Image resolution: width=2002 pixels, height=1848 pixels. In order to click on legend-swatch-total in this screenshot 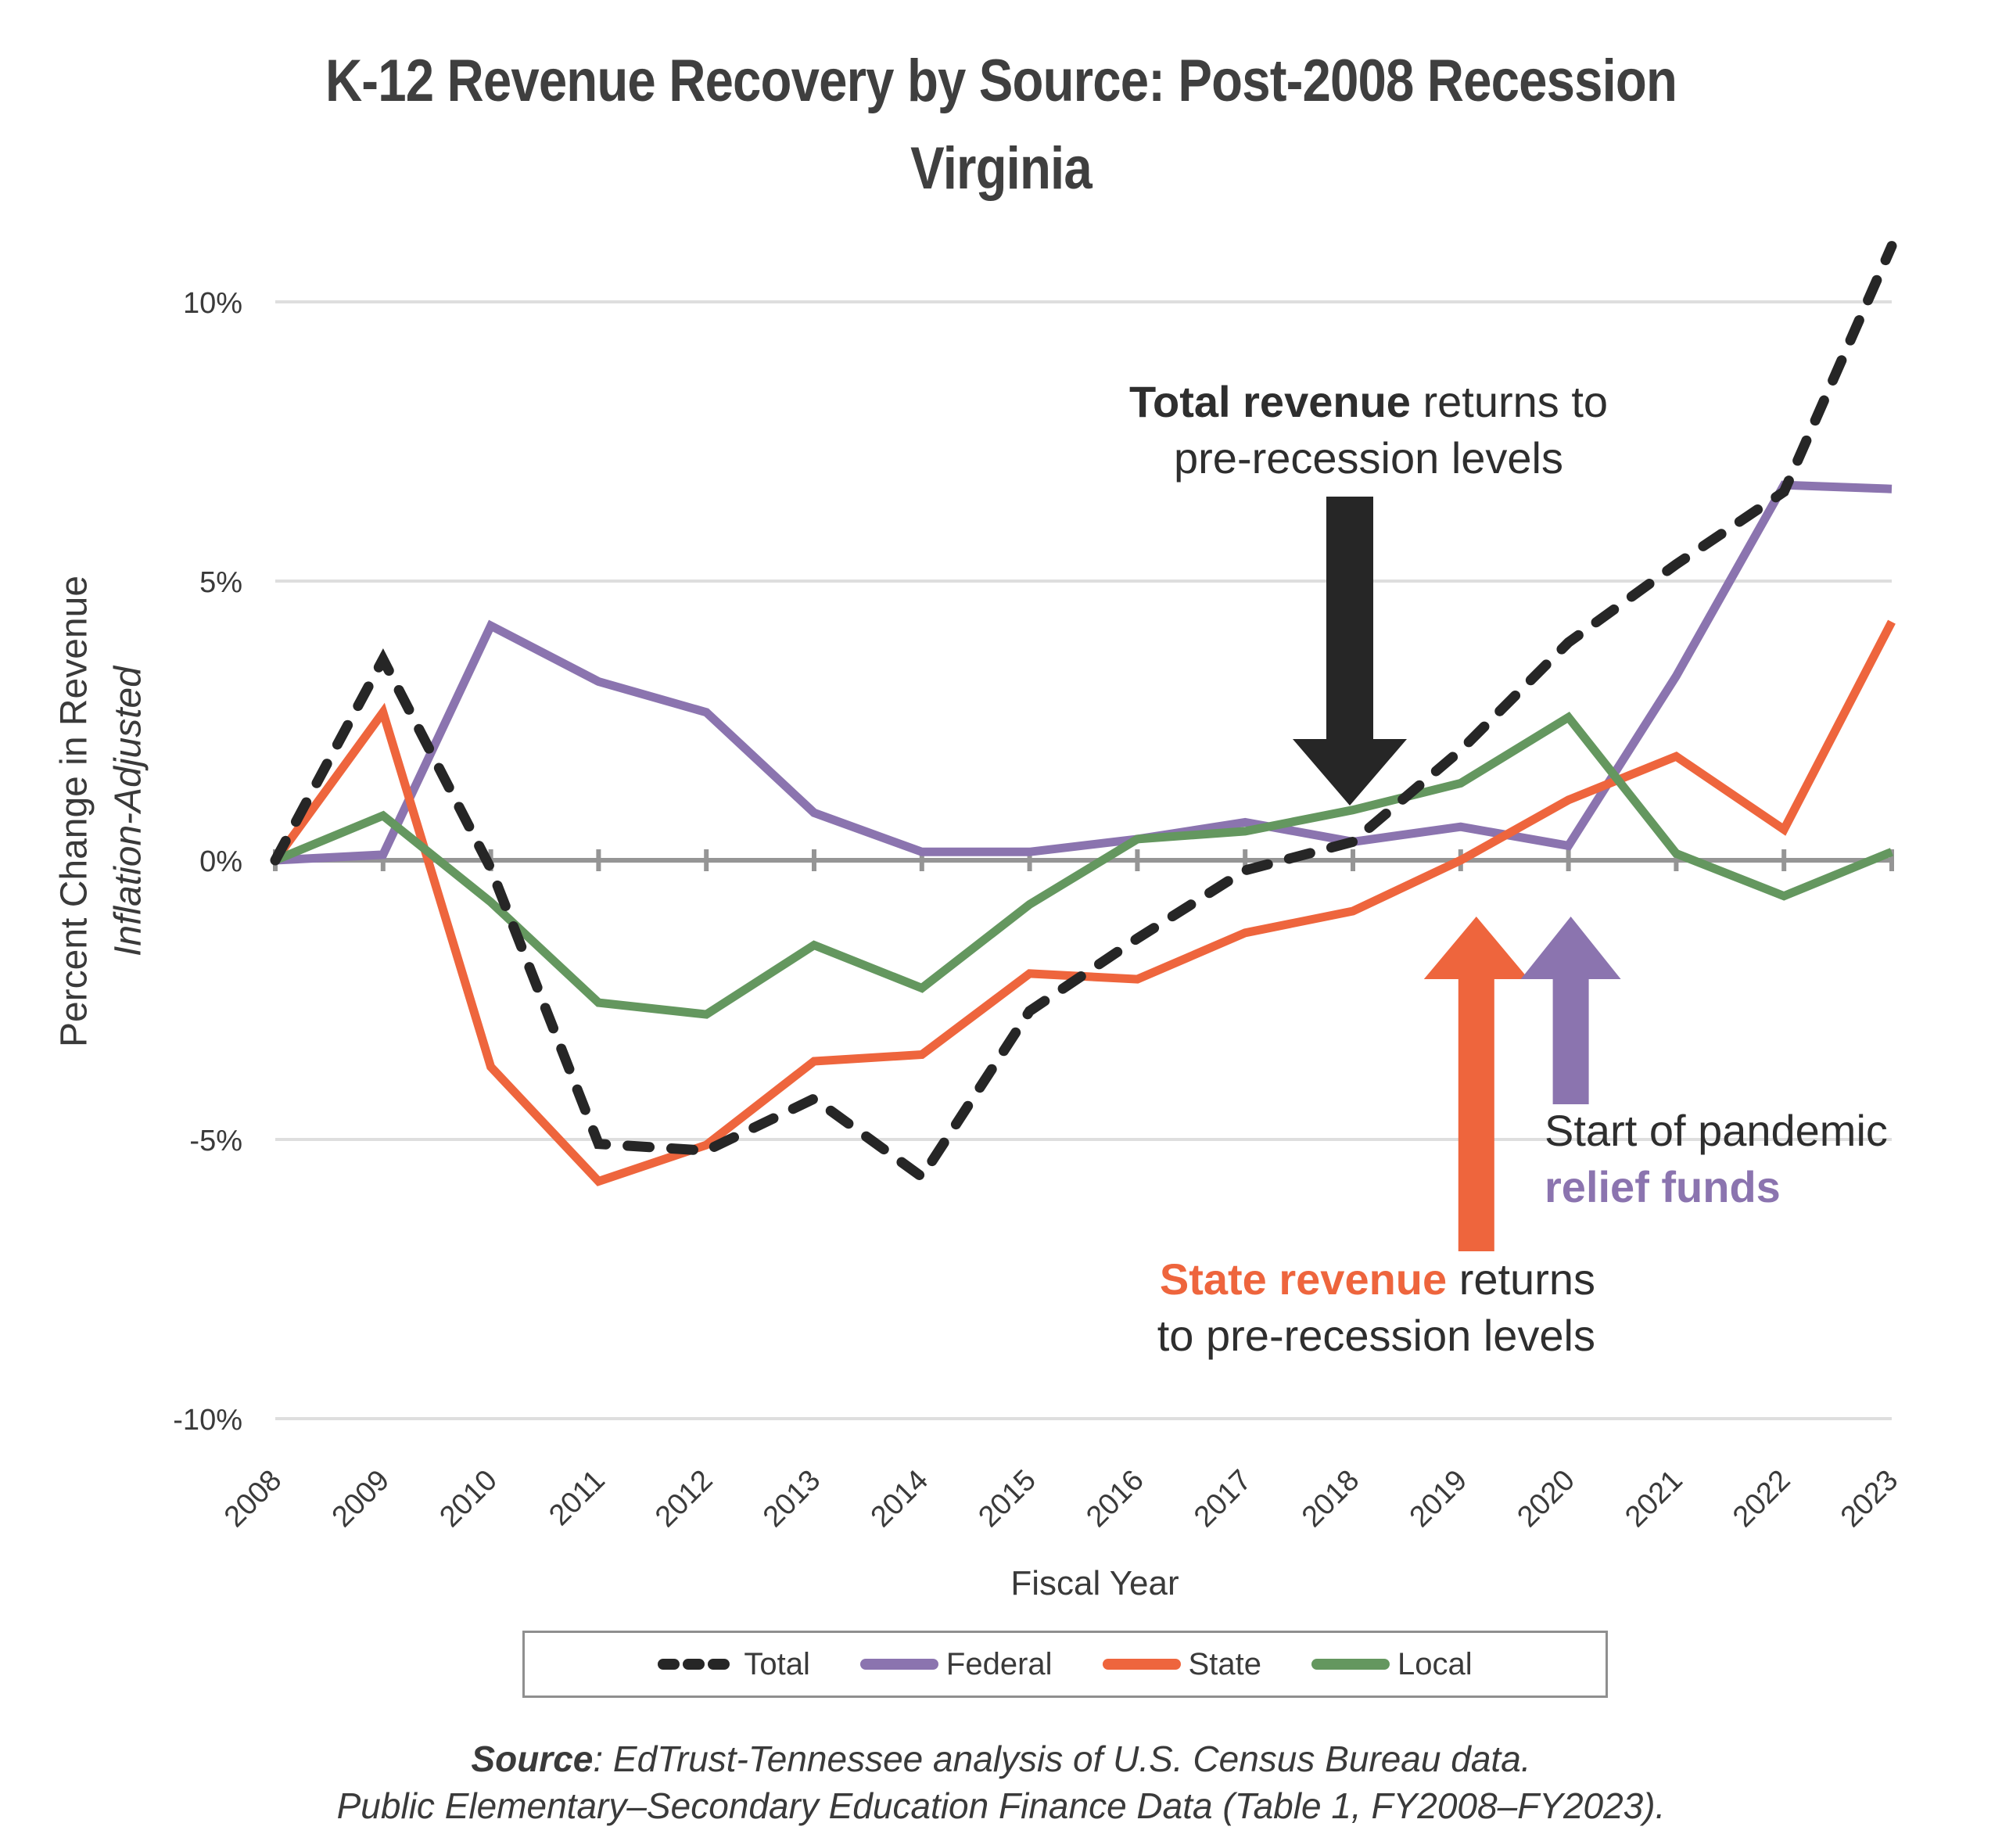, I will do `click(697, 1664)`.